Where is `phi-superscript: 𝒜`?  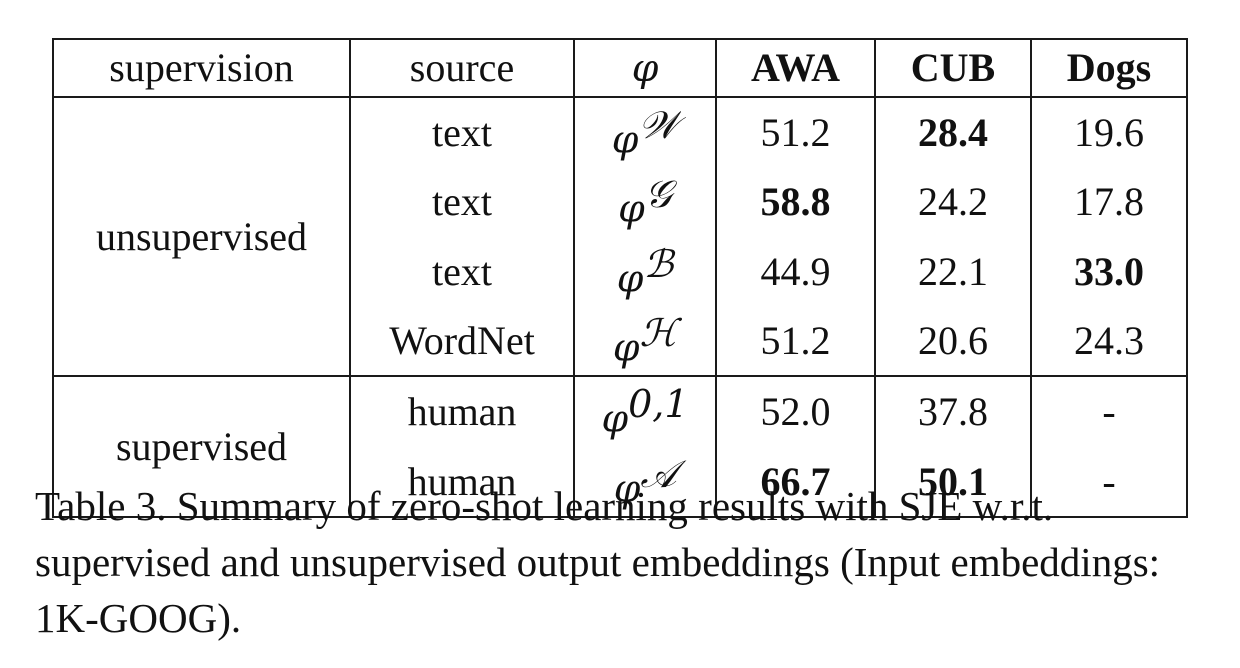 phi-superscript: 𝒜 is located at coordinates (658, 473).